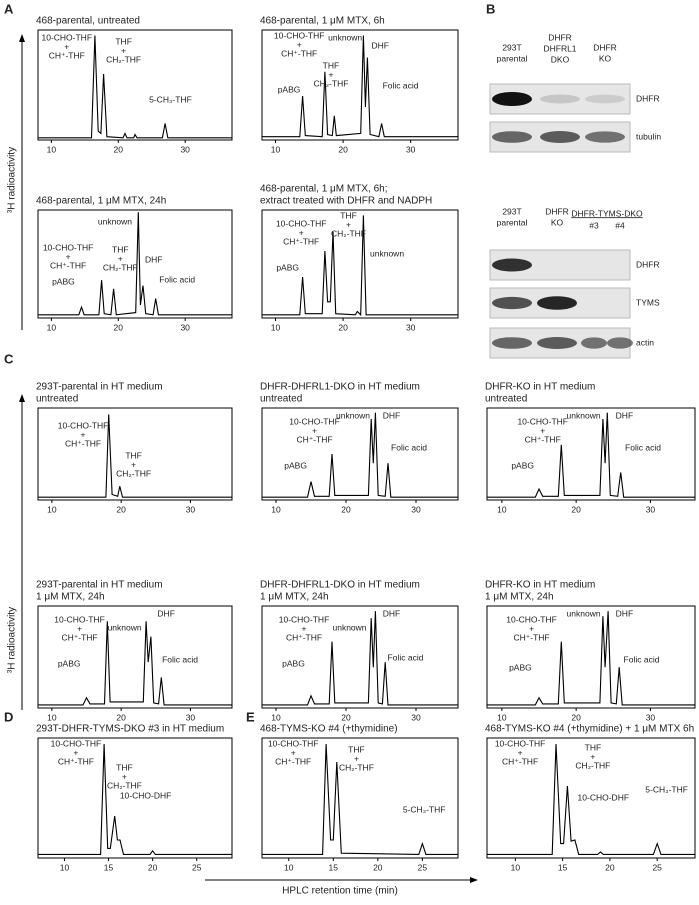  Describe the element at coordinates (101, 201) in the screenshot. I see `chart-title: 468-parental, 1 μM MTX, 24h` at that location.